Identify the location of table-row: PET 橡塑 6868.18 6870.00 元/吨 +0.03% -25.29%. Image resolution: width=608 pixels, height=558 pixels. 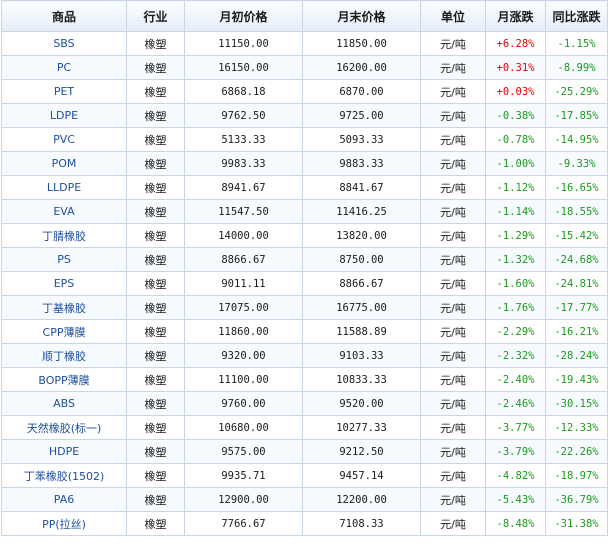
(304, 91).